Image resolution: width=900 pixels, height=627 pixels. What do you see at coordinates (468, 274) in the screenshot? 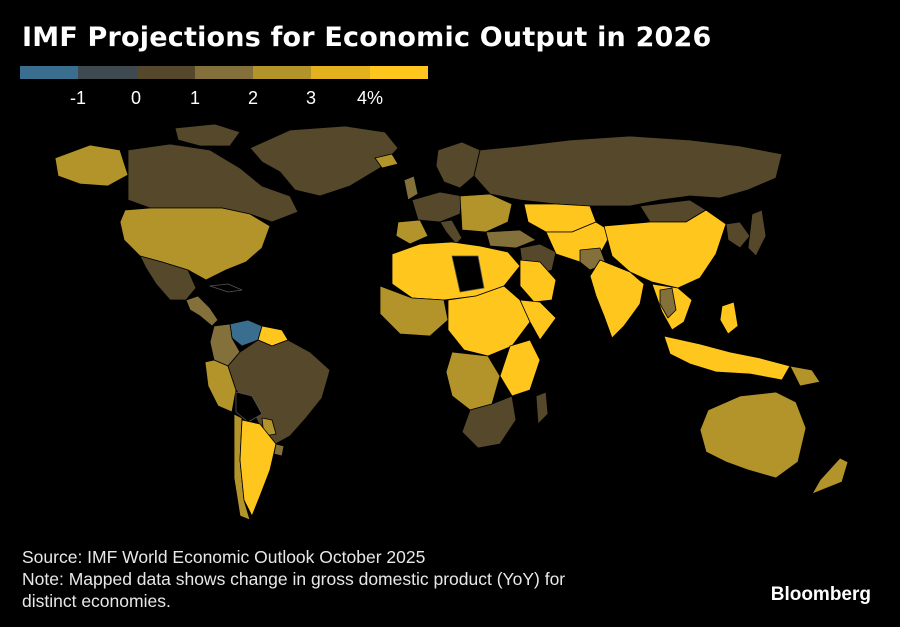
I see `map-libya-chad` at bounding box center [468, 274].